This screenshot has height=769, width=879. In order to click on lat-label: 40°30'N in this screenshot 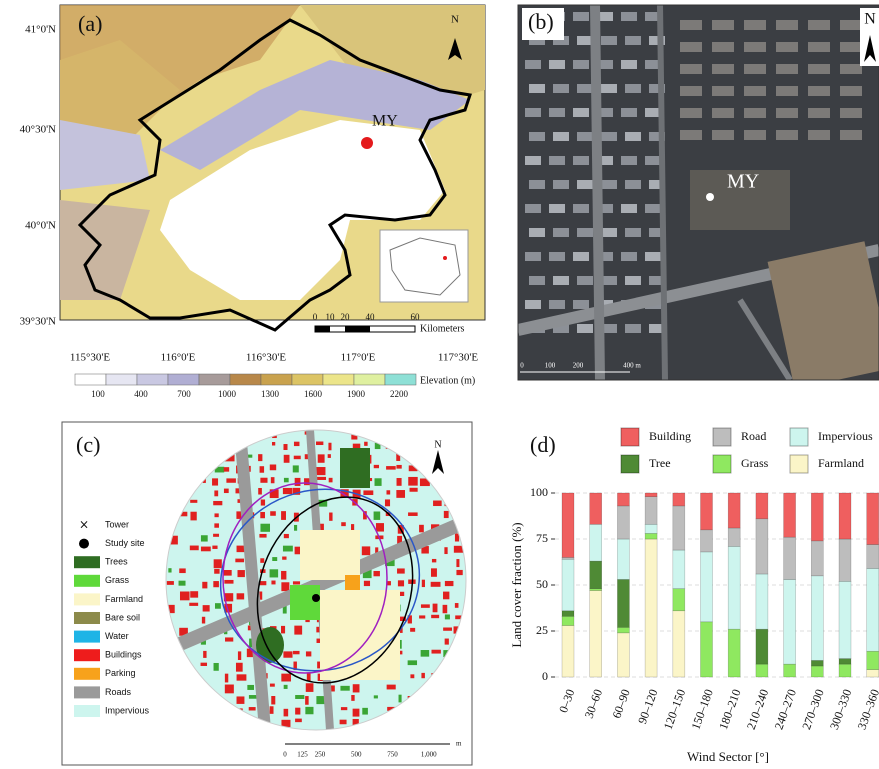, I will do `click(38, 130)`.